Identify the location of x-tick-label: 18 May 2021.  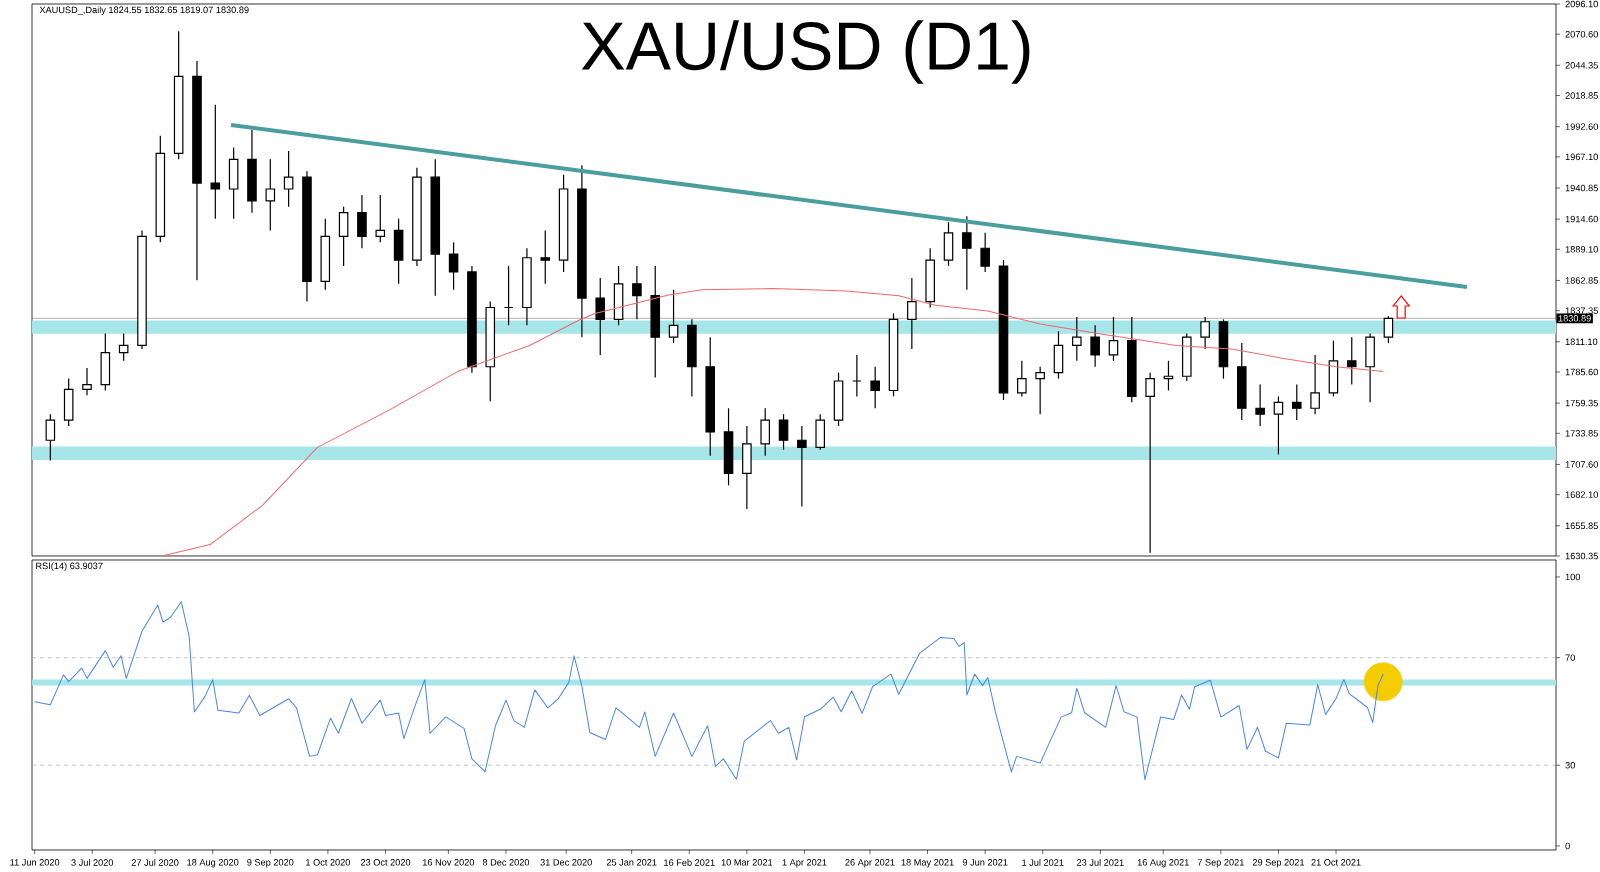
(927, 863).